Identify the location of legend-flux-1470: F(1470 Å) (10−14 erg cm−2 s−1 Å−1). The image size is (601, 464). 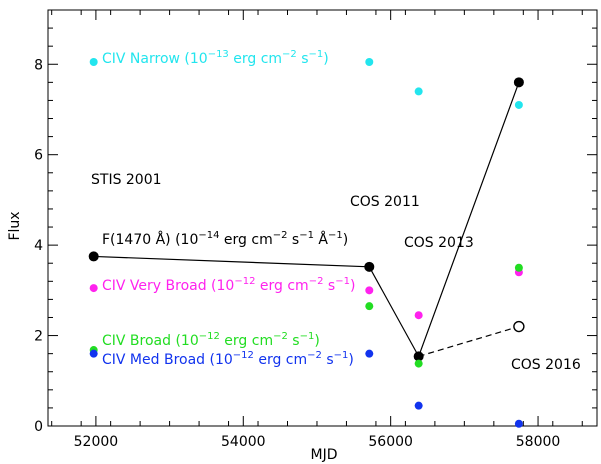
(225, 239).